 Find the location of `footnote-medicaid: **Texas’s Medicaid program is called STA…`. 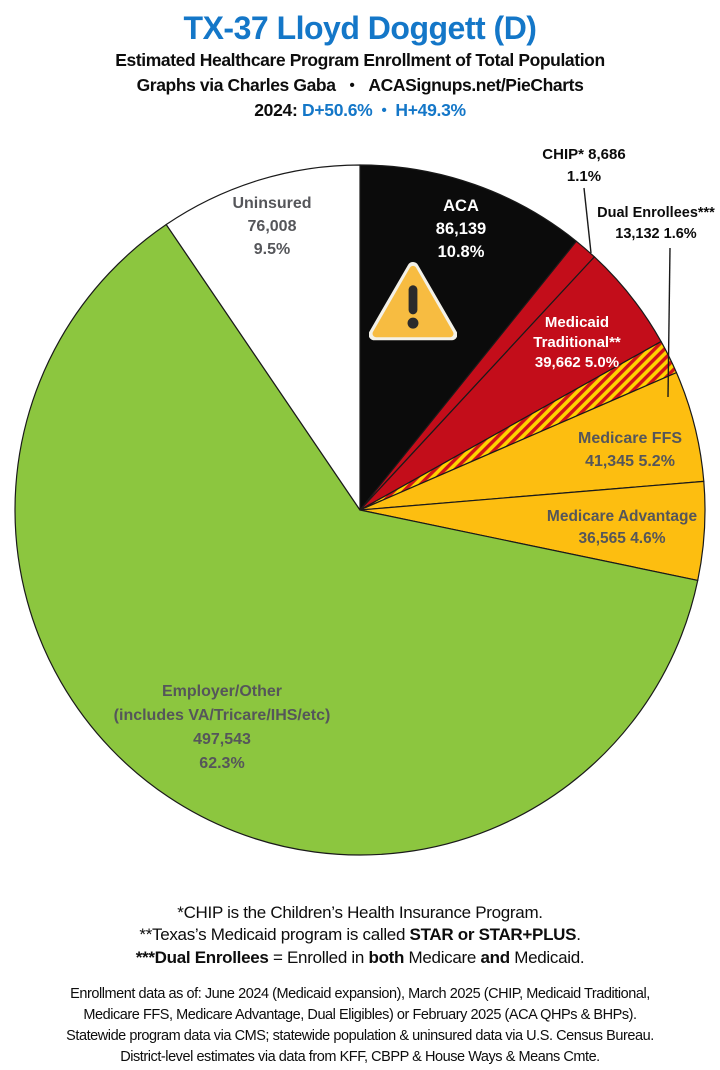

footnote-medicaid: **Texas’s Medicaid program is called STA… is located at coordinates (360, 935).